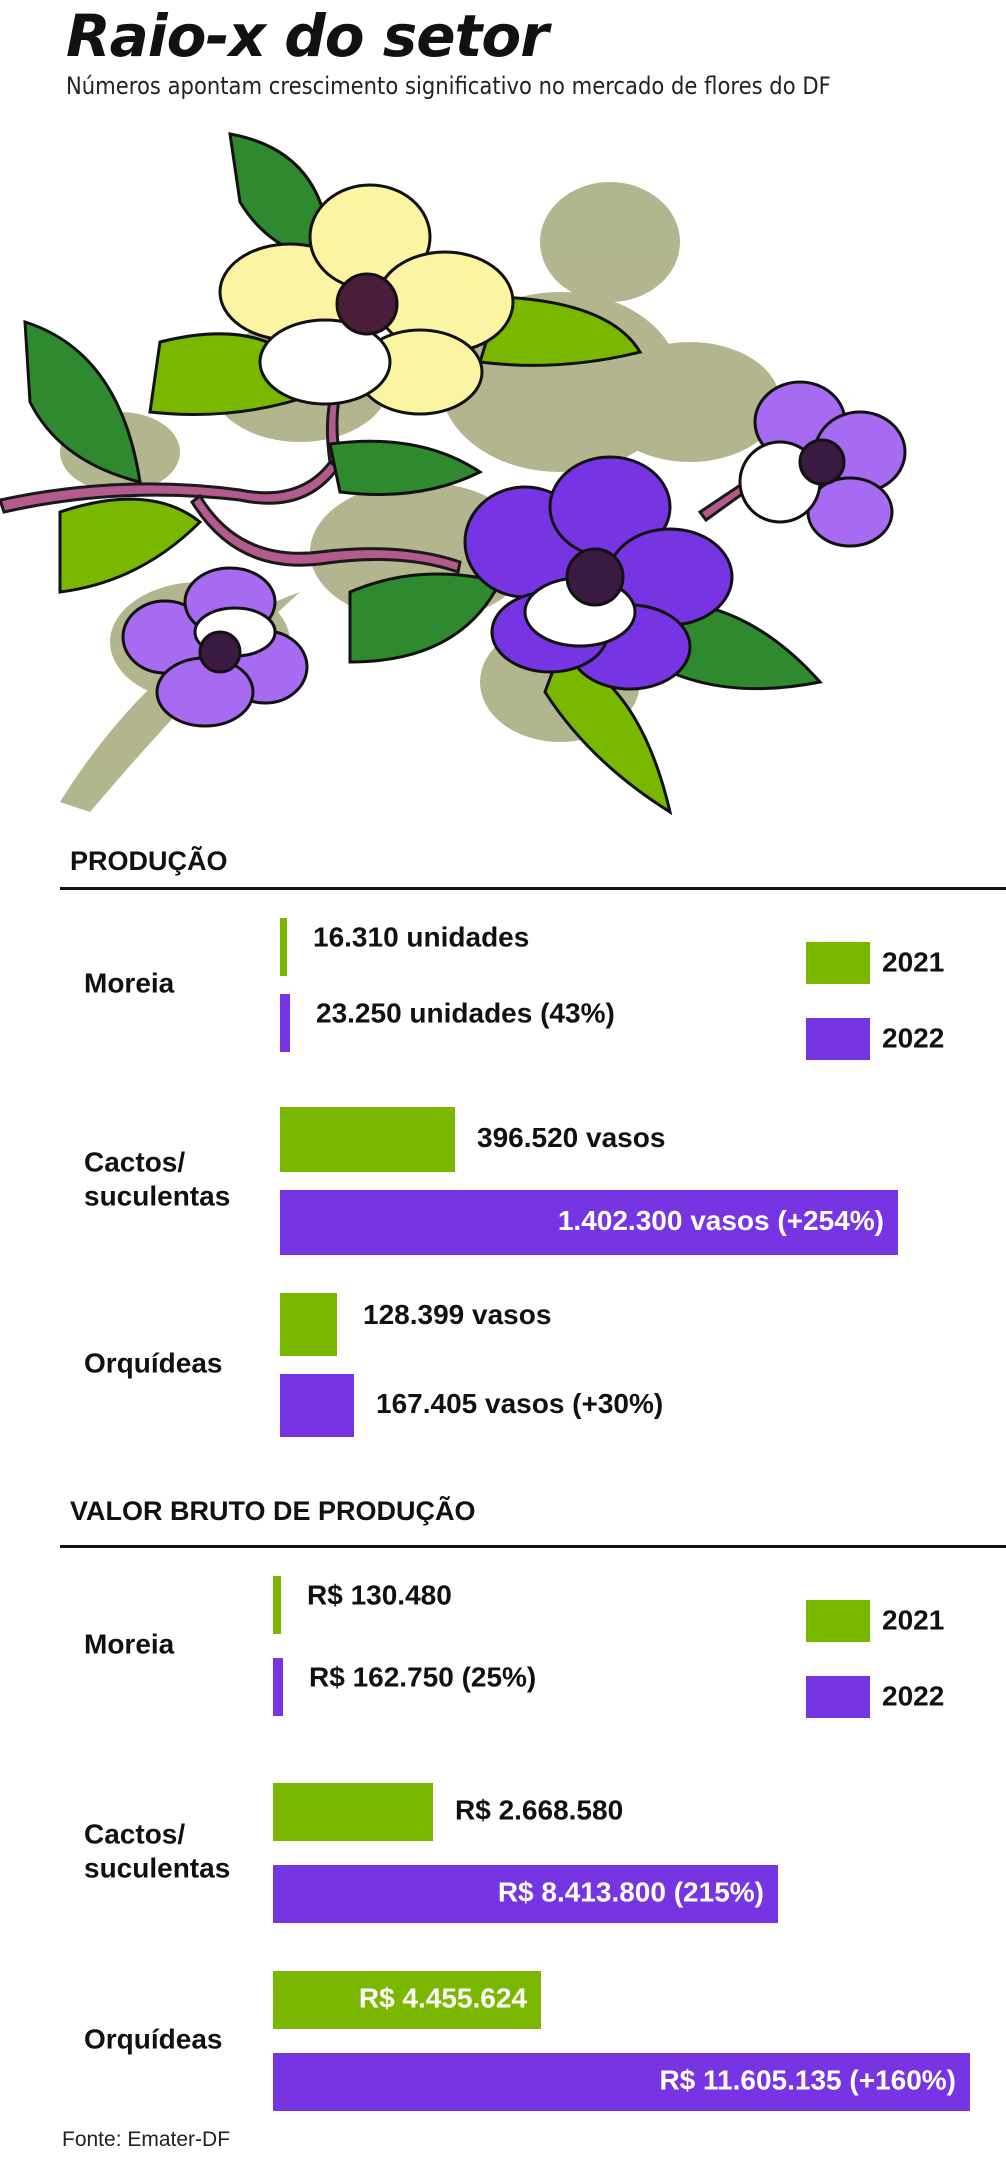 Image resolution: width=1006 pixels, height=2160 pixels. What do you see at coordinates (807, 2079) in the screenshot?
I see `data-label: R$ 11.605.135 (+160%)` at bounding box center [807, 2079].